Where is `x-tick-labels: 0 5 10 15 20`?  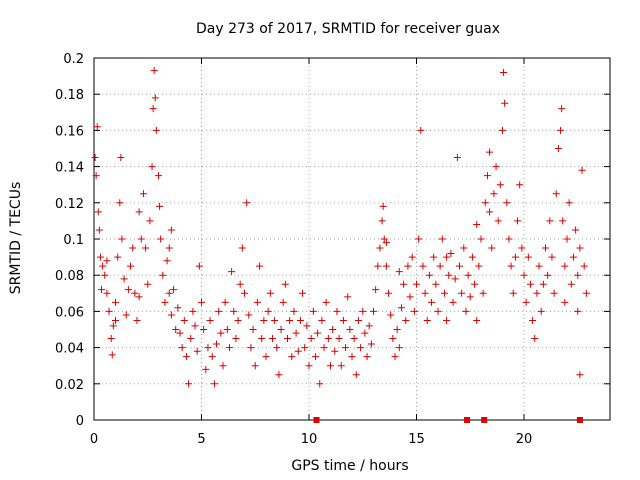 x-tick-labels: 0 5 10 15 20 is located at coordinates (311, 439).